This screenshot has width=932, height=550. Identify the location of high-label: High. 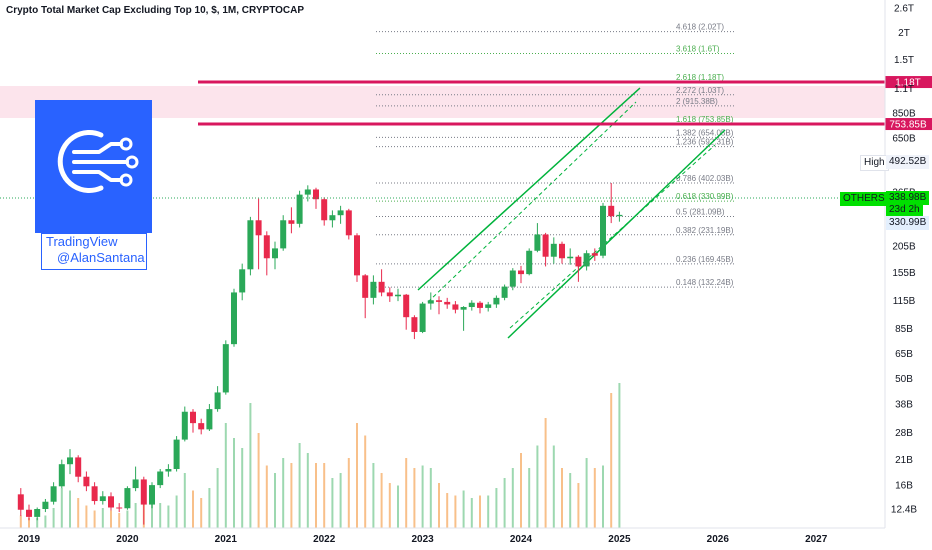
(874, 163).